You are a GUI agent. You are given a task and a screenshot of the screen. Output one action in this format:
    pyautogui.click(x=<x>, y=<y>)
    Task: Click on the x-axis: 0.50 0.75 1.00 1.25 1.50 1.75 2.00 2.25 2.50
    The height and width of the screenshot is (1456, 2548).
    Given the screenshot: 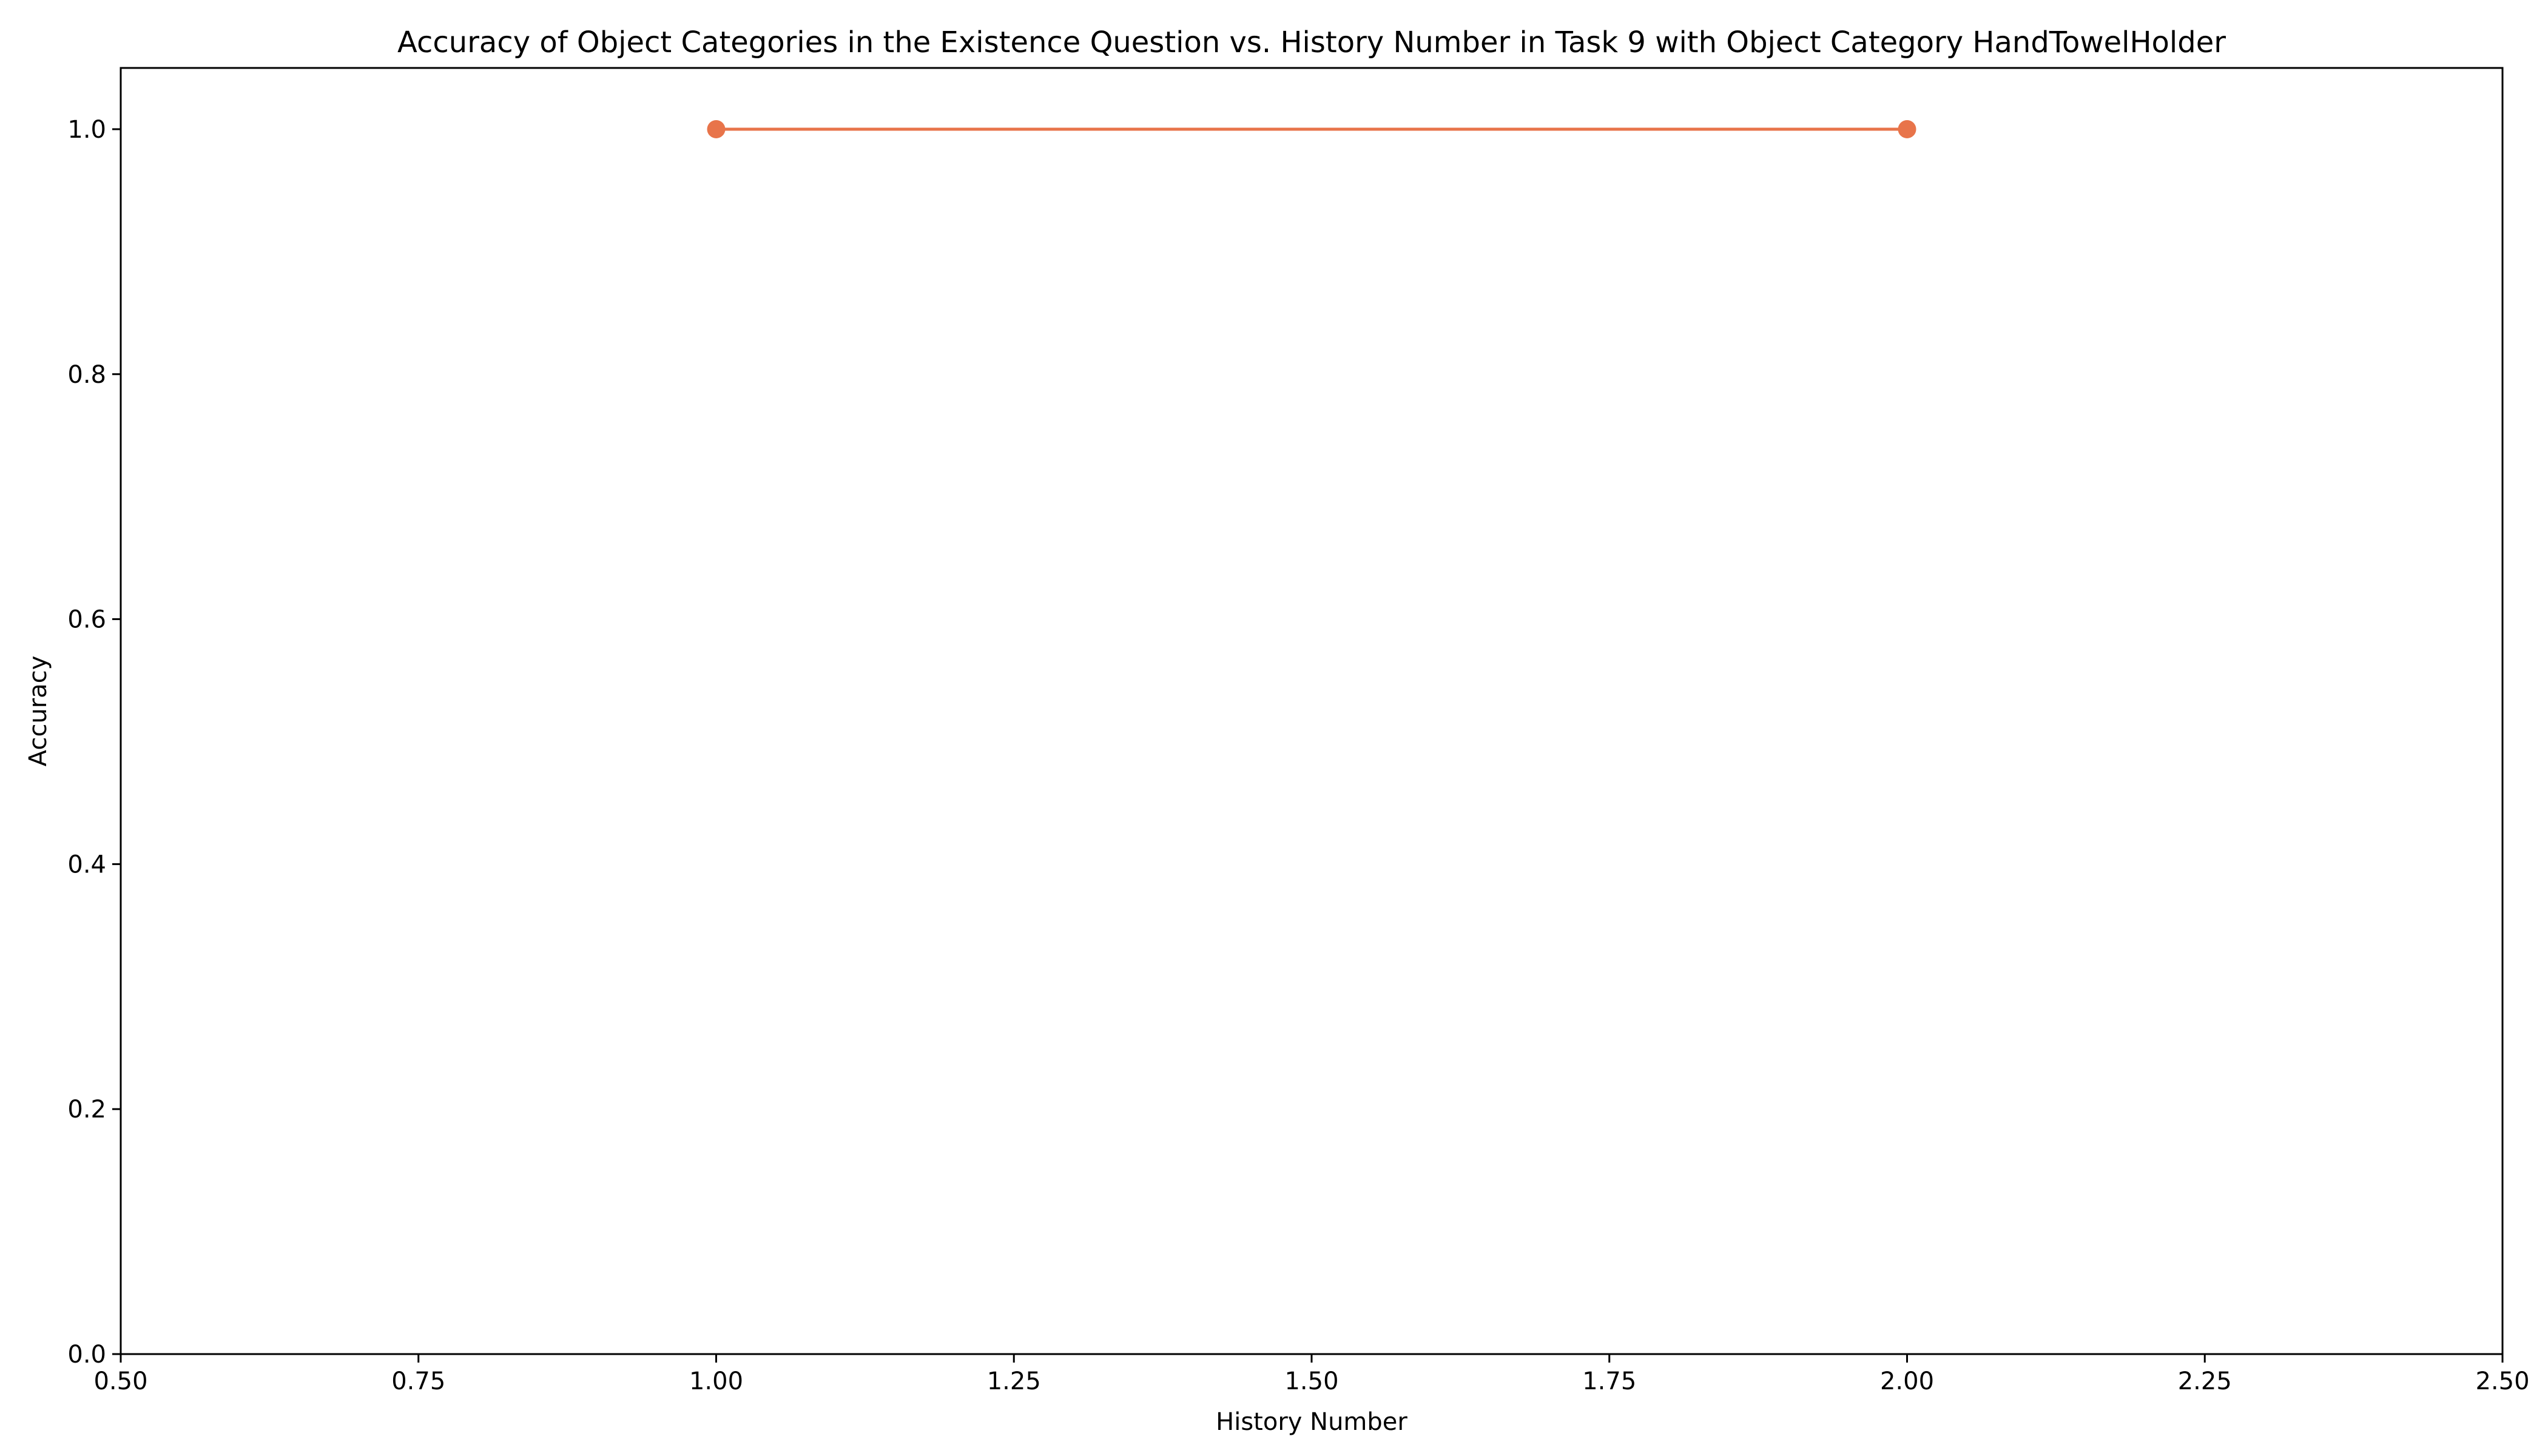 What is the action you would take?
    pyautogui.click(x=1311, y=1374)
    